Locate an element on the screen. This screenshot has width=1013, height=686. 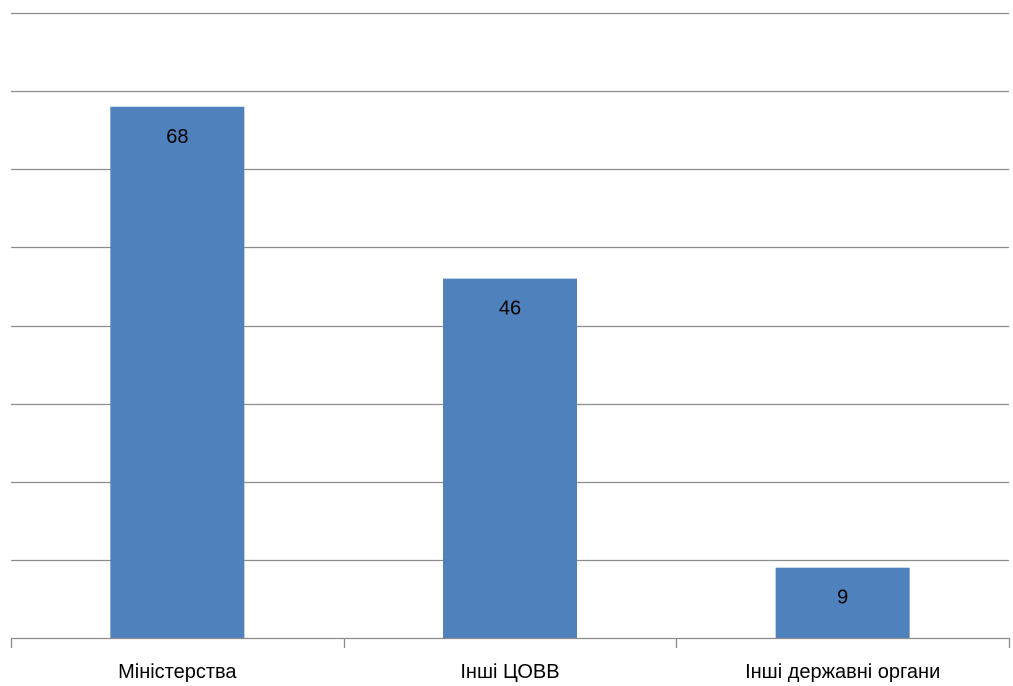
x-tick-label: Міністерства is located at coordinates (177, 672).